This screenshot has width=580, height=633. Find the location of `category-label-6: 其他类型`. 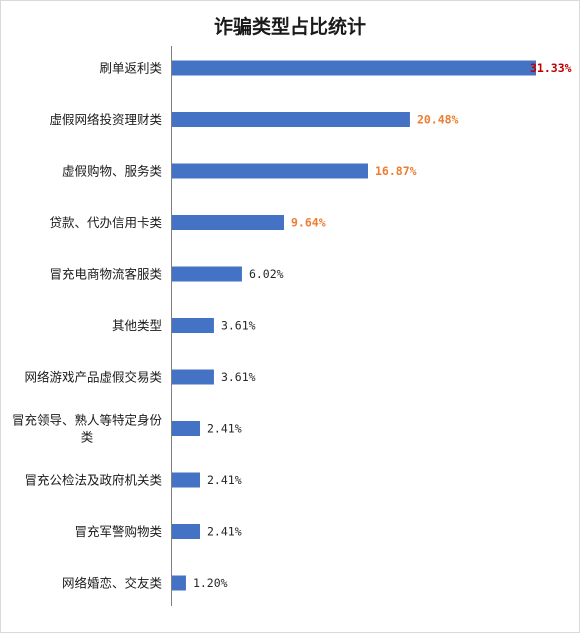

category-label-6: 其他类型 is located at coordinates (137, 325).